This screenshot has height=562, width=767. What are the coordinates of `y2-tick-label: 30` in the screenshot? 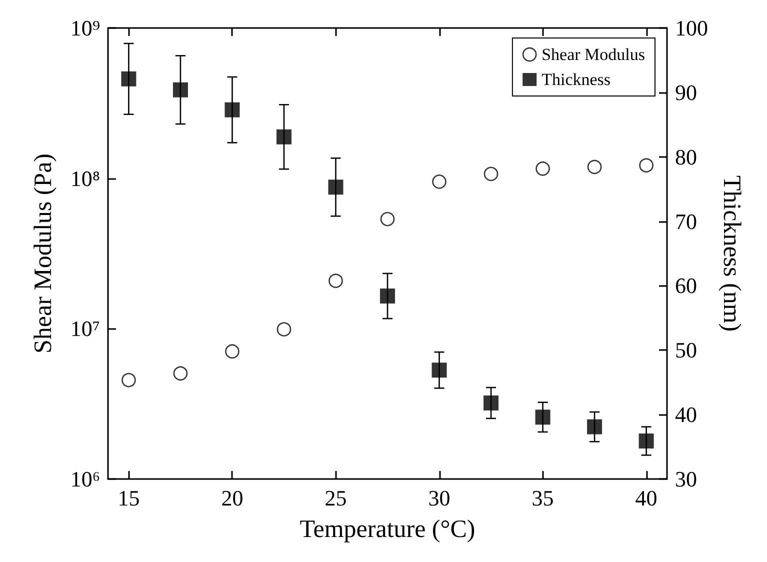 It's located at (686, 479).